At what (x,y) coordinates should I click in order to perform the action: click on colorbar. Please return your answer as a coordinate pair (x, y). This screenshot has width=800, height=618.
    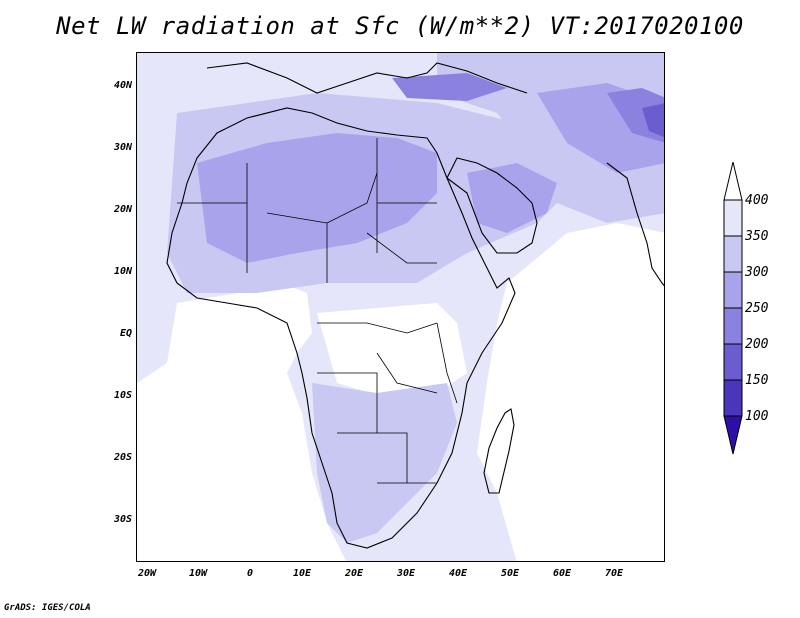
    Looking at the image, I should click on (733, 308).